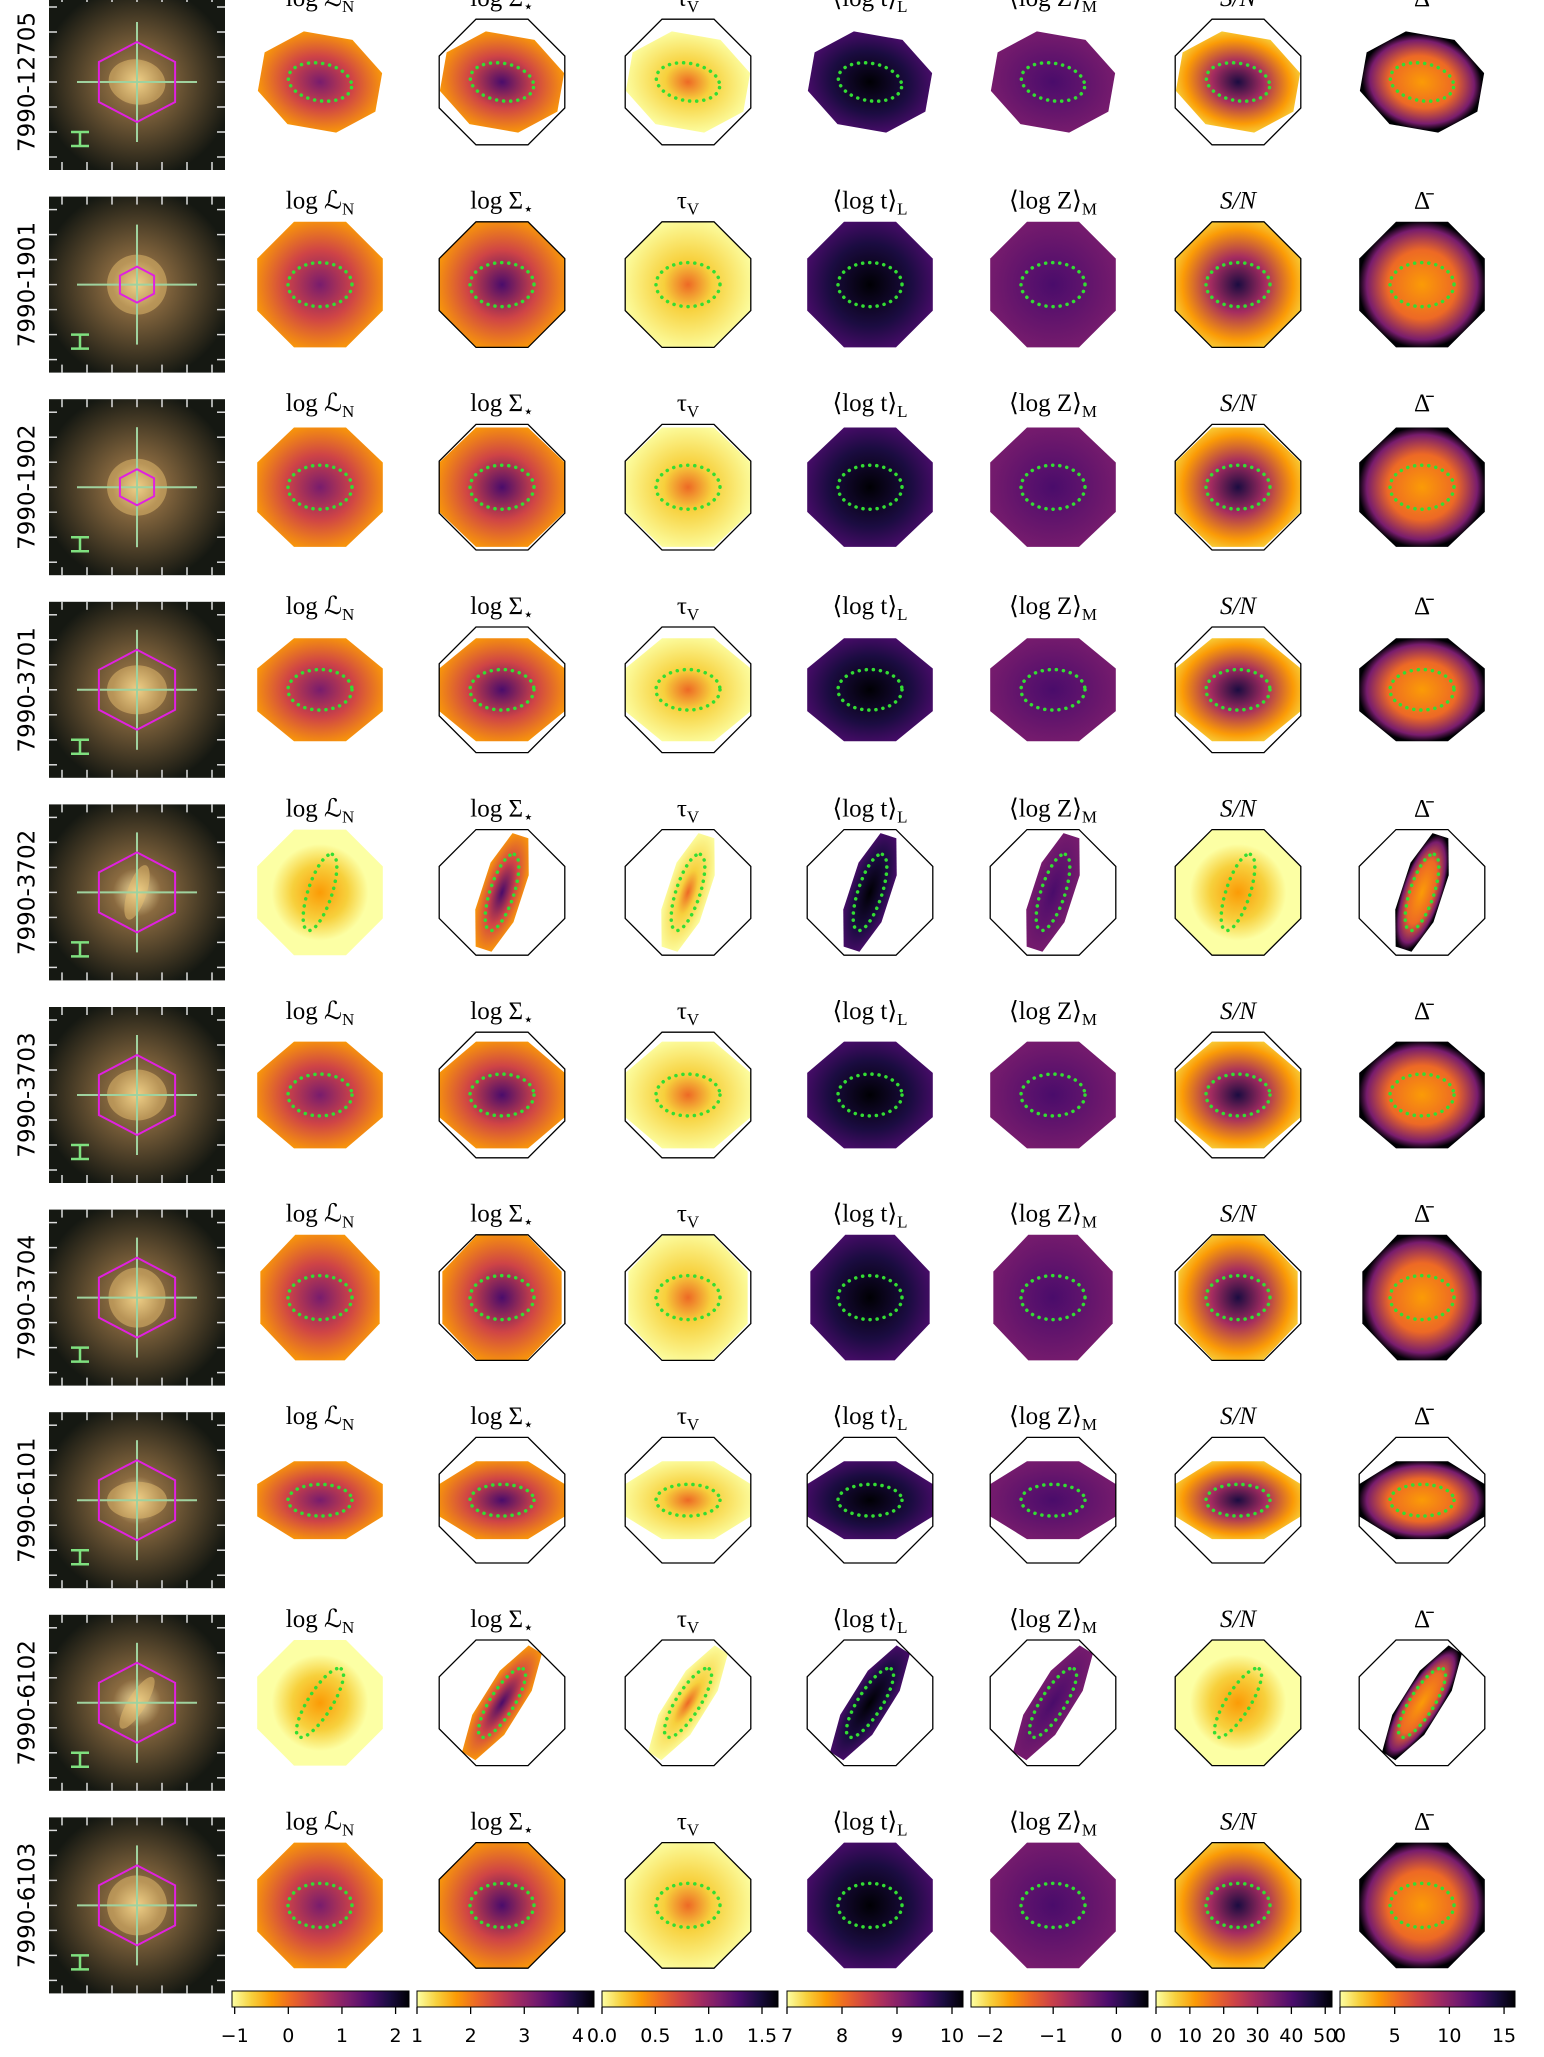  Describe the element at coordinates (602, 2036) in the screenshot. I see `colorbar-tick-label: 0.0` at that location.